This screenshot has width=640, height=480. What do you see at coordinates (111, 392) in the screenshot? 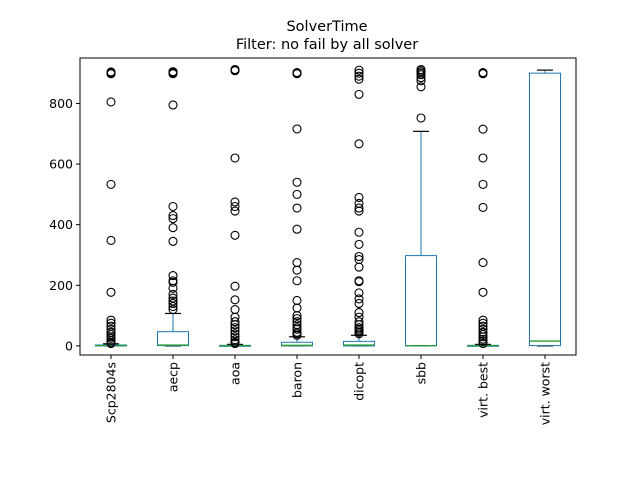
I see `x-tick-label: Scp2804s` at bounding box center [111, 392].